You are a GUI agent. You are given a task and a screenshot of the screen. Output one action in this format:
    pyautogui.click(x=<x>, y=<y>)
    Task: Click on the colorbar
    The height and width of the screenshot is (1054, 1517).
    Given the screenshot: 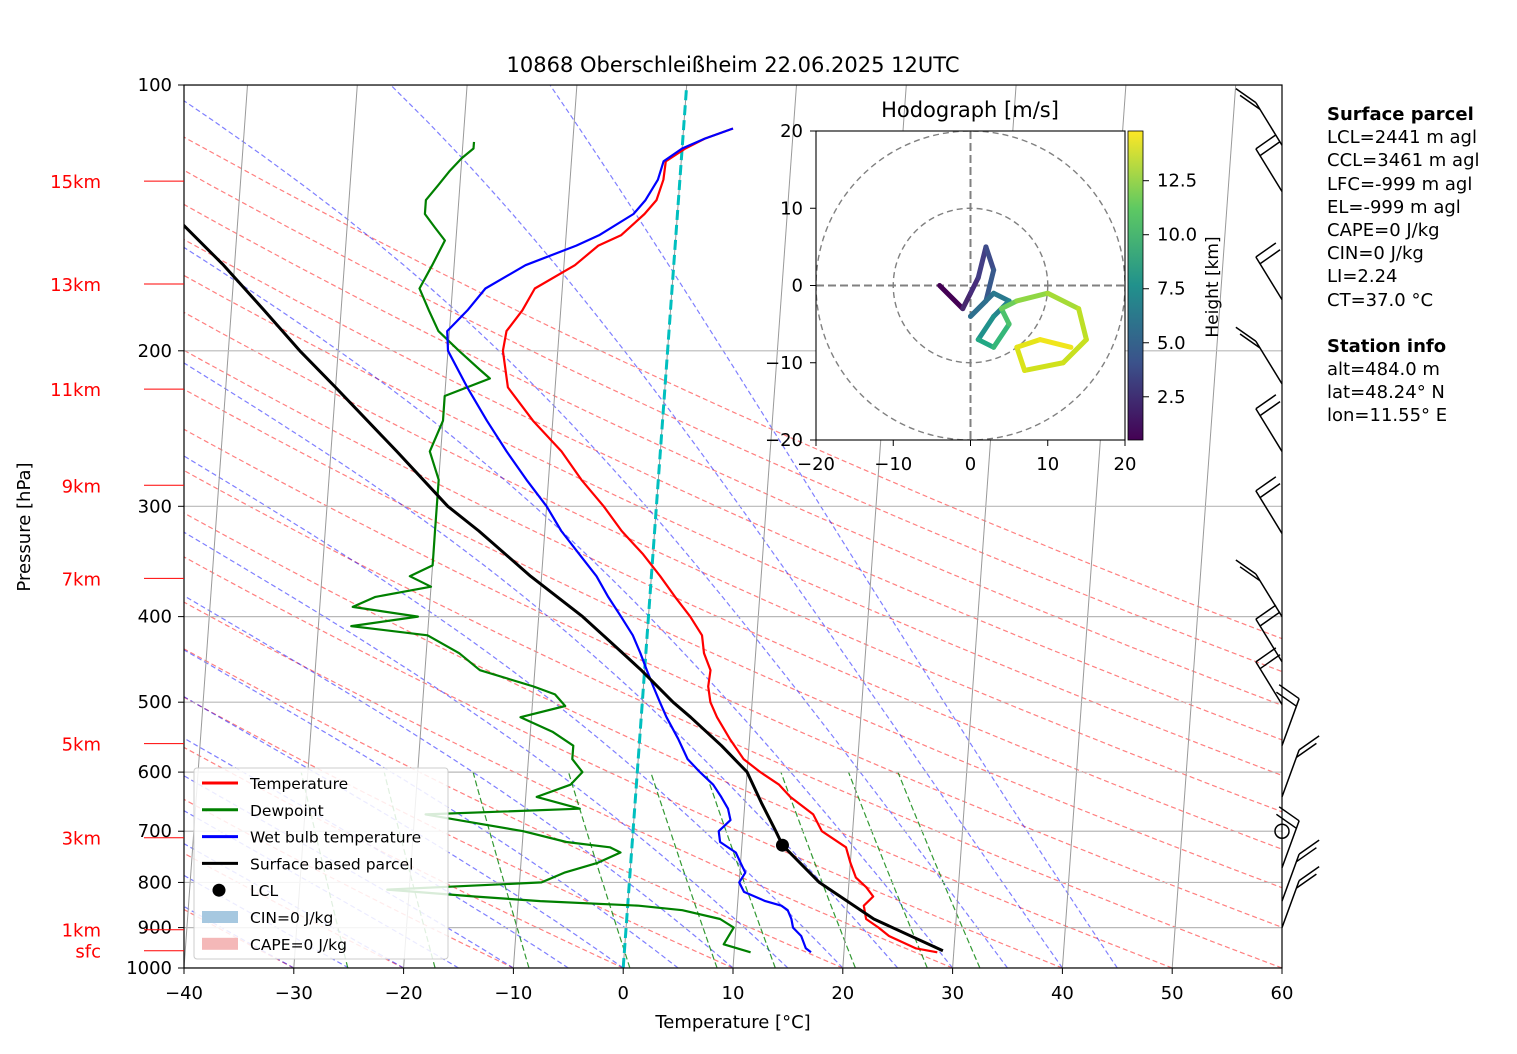 What is the action you would take?
    pyautogui.click(x=1135, y=285)
    